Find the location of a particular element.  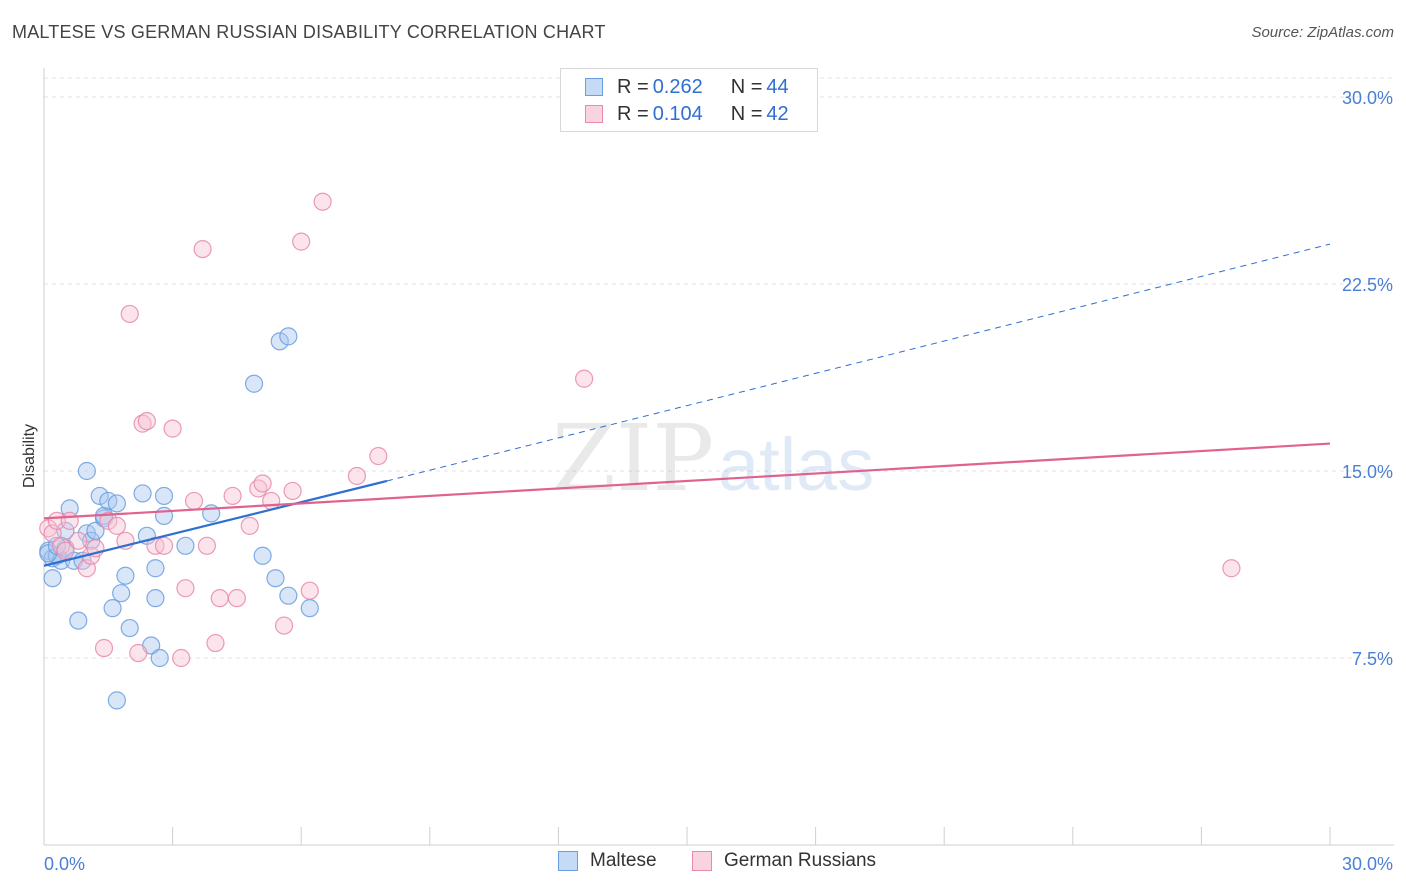

series-legend-german-russians: German Russians is located at coordinates (784, 861).